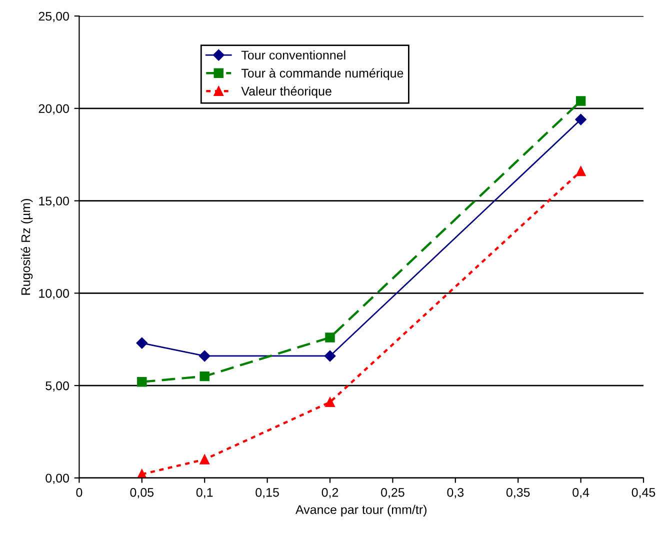 The height and width of the screenshot is (534, 660). What do you see at coordinates (392, 493) in the screenshot?
I see `x-tick-label: 0,25` at bounding box center [392, 493].